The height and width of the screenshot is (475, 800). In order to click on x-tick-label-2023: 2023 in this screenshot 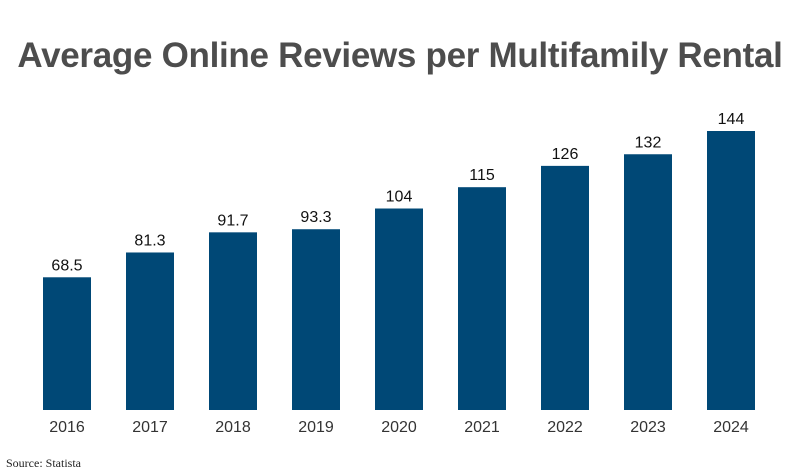, I will do `click(648, 427)`.